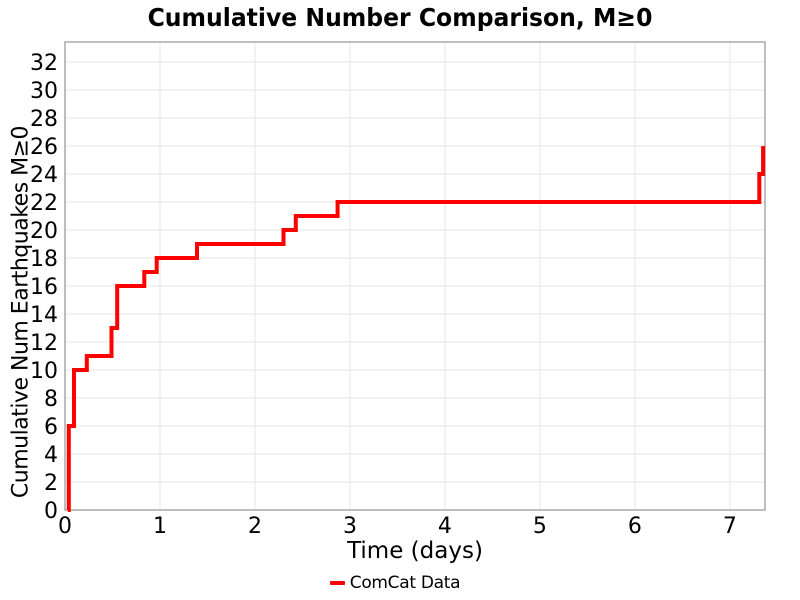 The width and height of the screenshot is (800, 600). What do you see at coordinates (44, 175) in the screenshot?
I see `y-tick-label: 24` at bounding box center [44, 175].